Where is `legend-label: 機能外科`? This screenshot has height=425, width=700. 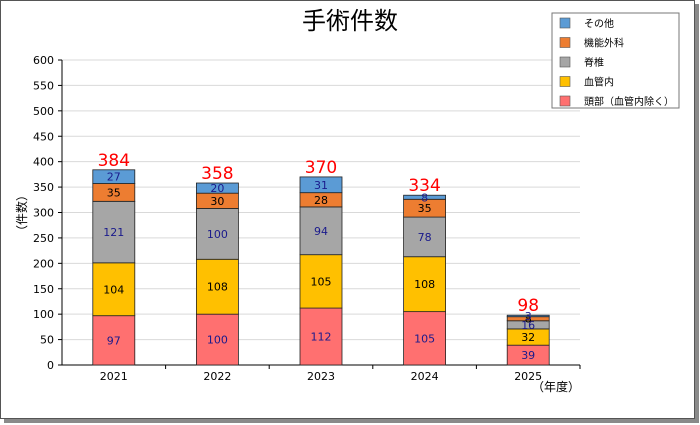
legend-label: 機能外科 is located at coordinates (604, 43).